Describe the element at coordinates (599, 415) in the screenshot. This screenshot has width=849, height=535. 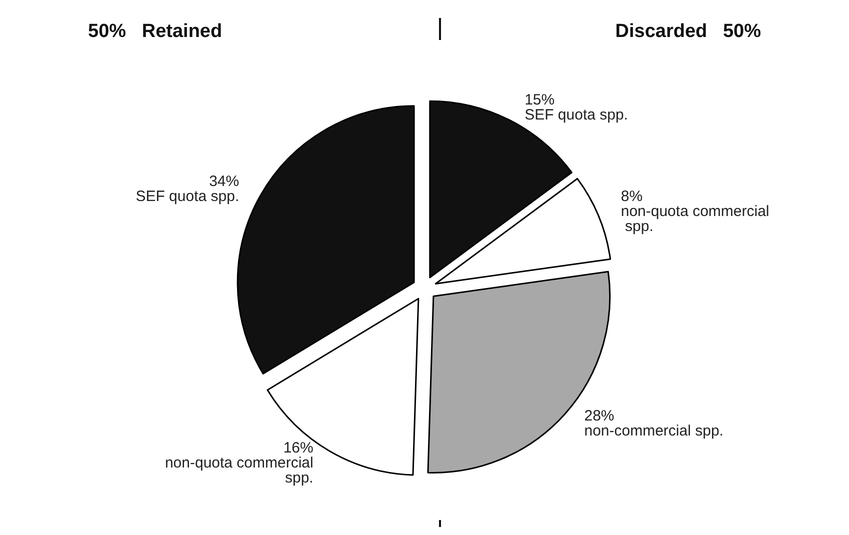
I see `data-label: 28%` at that location.